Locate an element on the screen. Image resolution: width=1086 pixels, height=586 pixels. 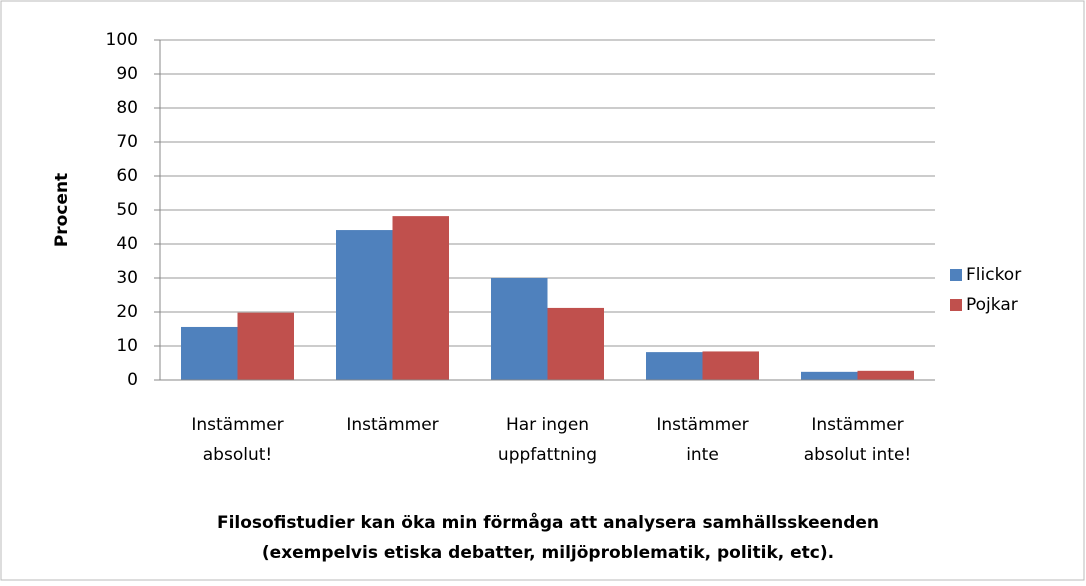
x-tick-label: inte is located at coordinates (702, 455).